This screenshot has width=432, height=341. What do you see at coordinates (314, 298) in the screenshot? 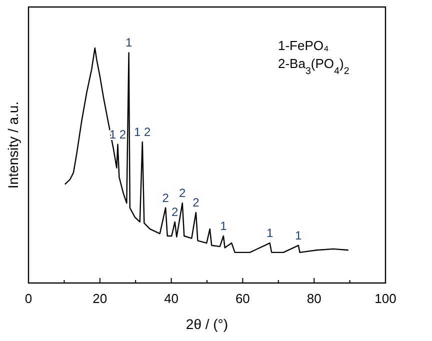
I see `x-tick-label: 80` at bounding box center [314, 298].